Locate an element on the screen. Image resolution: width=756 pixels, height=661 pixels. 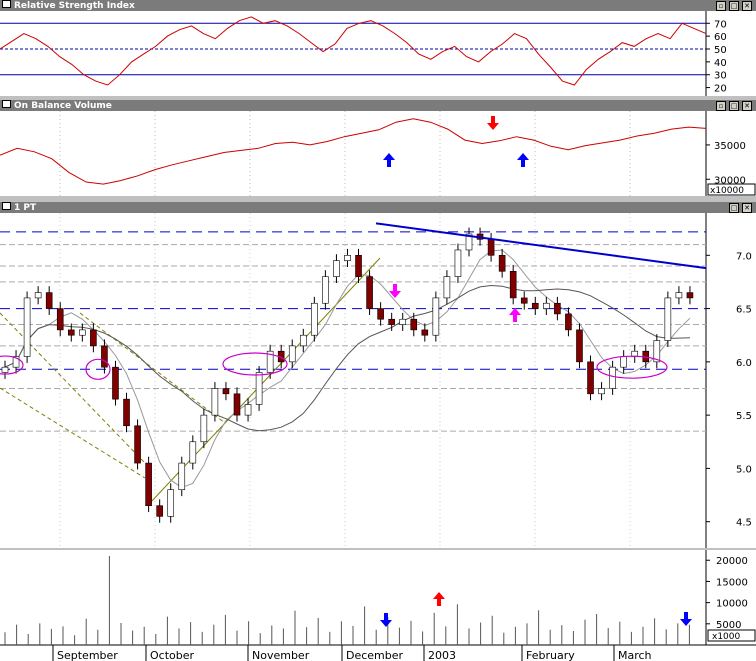
obv-unit-label: x10000 is located at coordinates (727, 191).